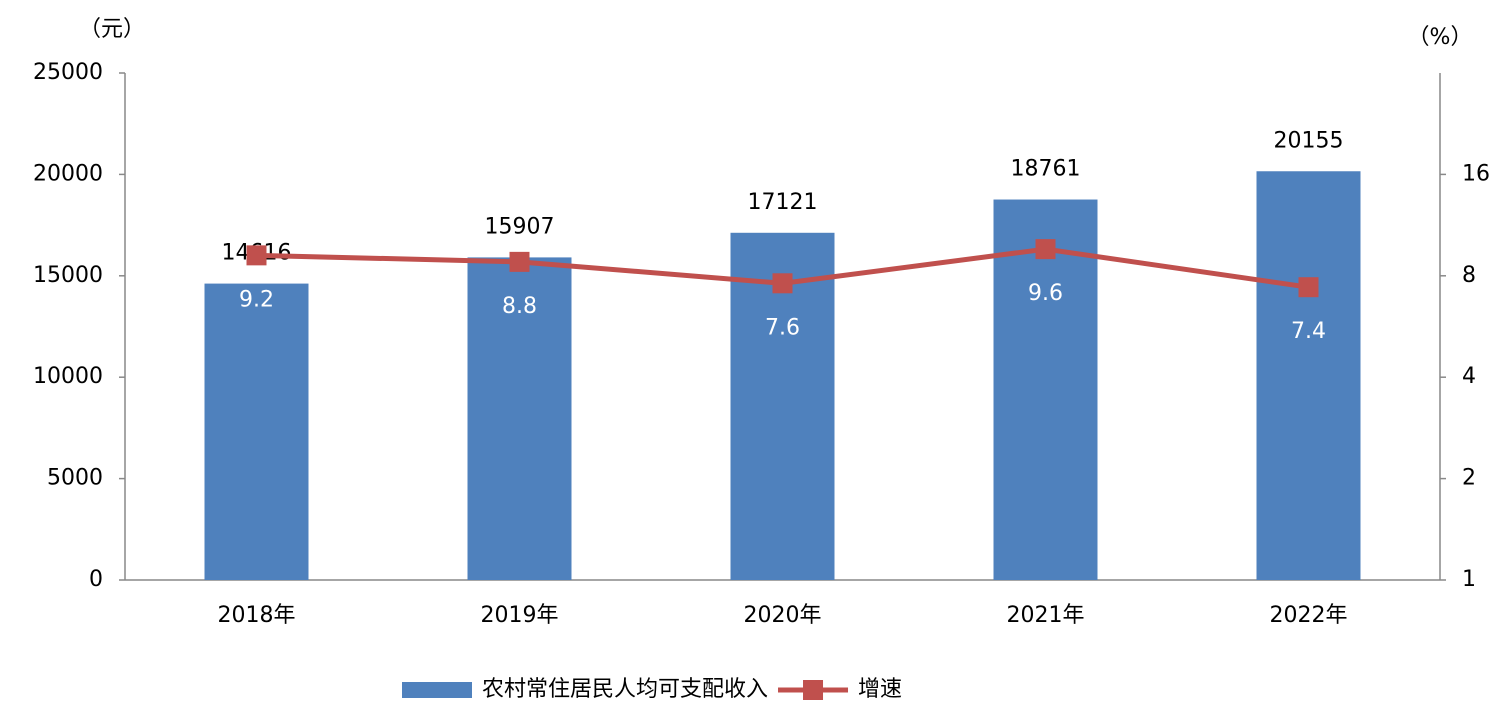  What do you see at coordinates (68, 72) in the screenshot?
I see `y-tick-label: 25000` at bounding box center [68, 72].